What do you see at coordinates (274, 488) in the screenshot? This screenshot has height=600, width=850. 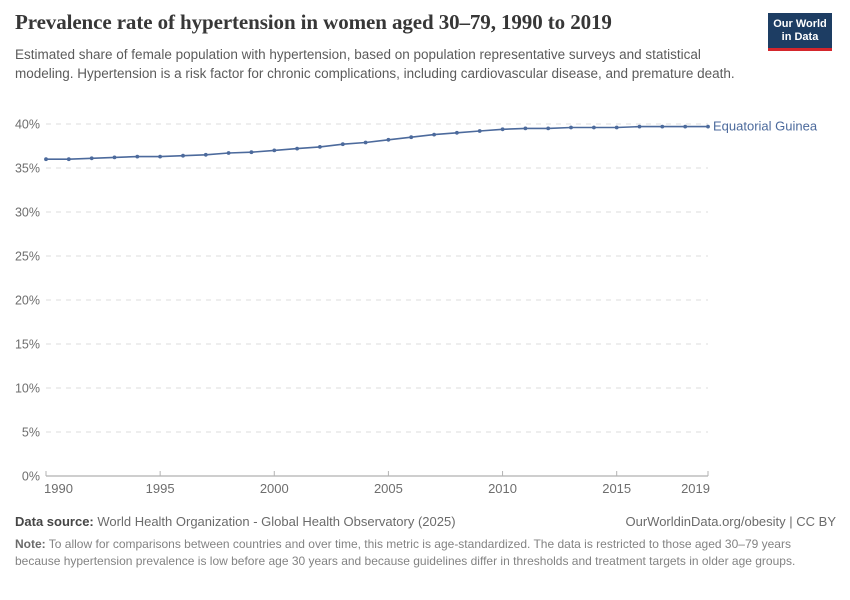 I see `x-axis-label: 2000` at bounding box center [274, 488].